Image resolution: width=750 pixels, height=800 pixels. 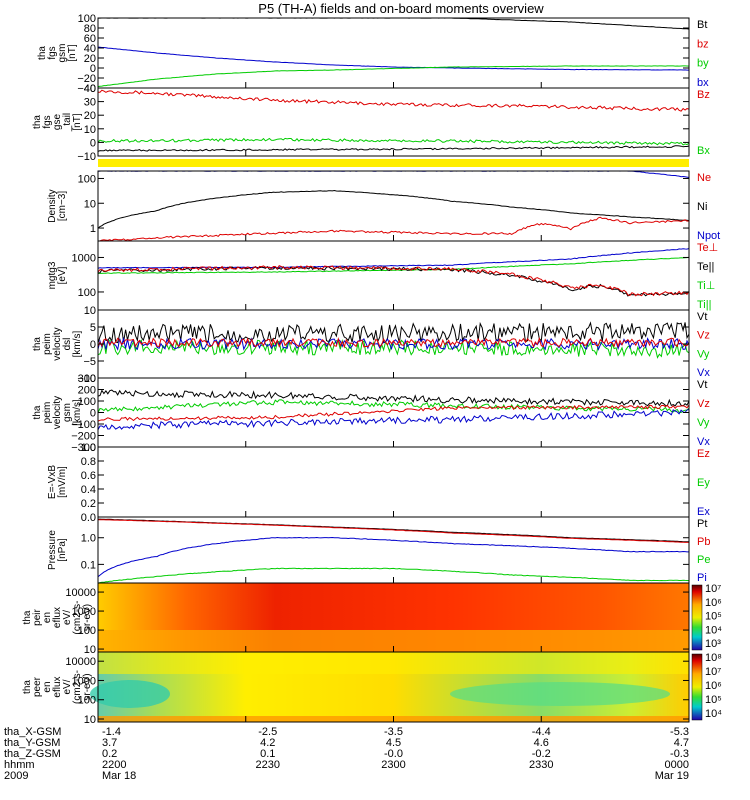 I want to click on legend: Bz Bx, so click(x=703, y=123).